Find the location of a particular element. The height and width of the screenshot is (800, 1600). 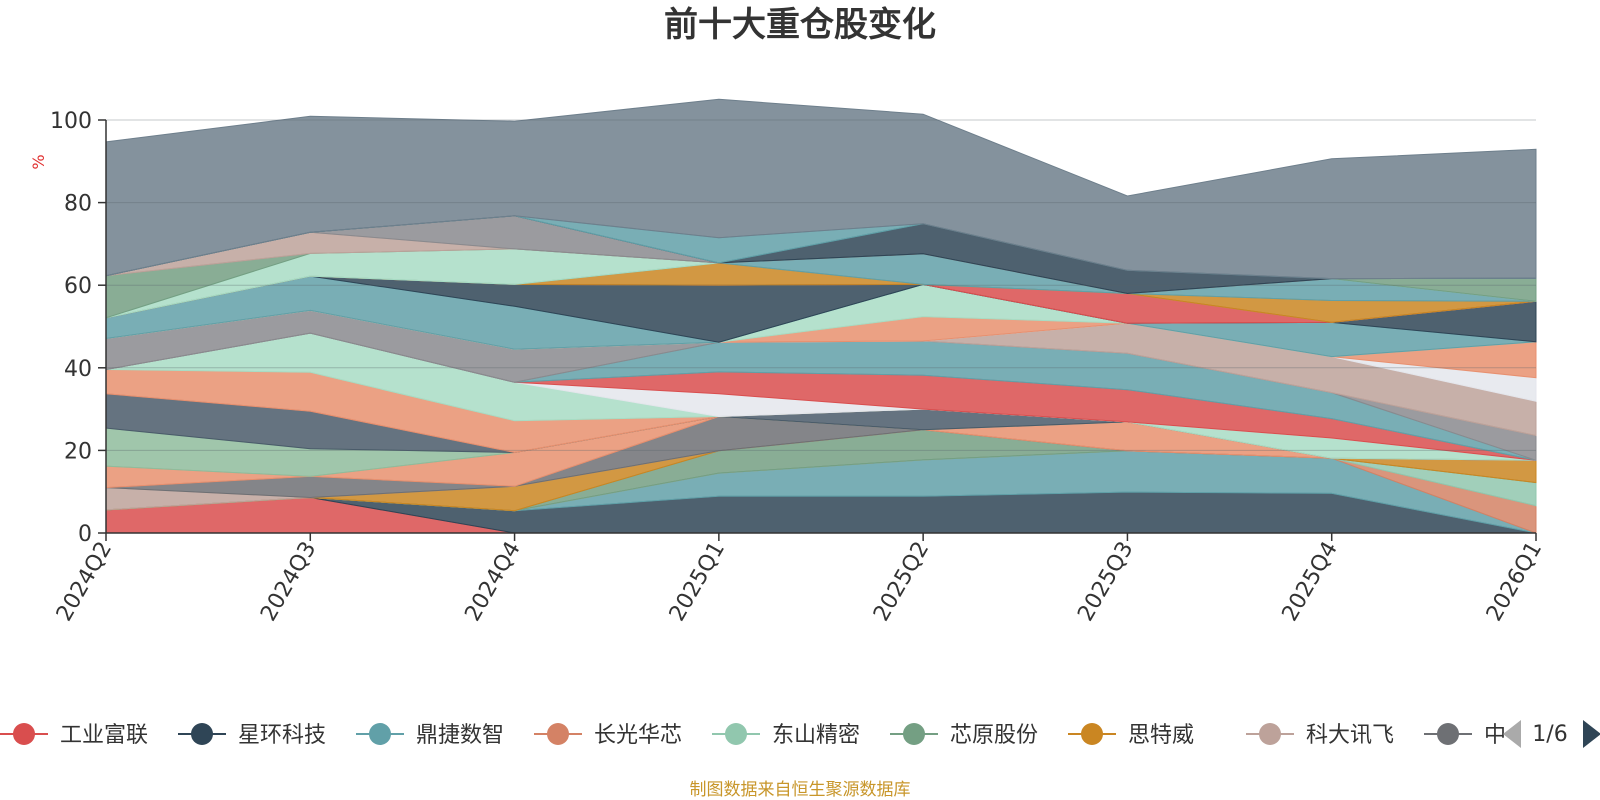

legend-item: 东山精密 is located at coordinates (786, 735).